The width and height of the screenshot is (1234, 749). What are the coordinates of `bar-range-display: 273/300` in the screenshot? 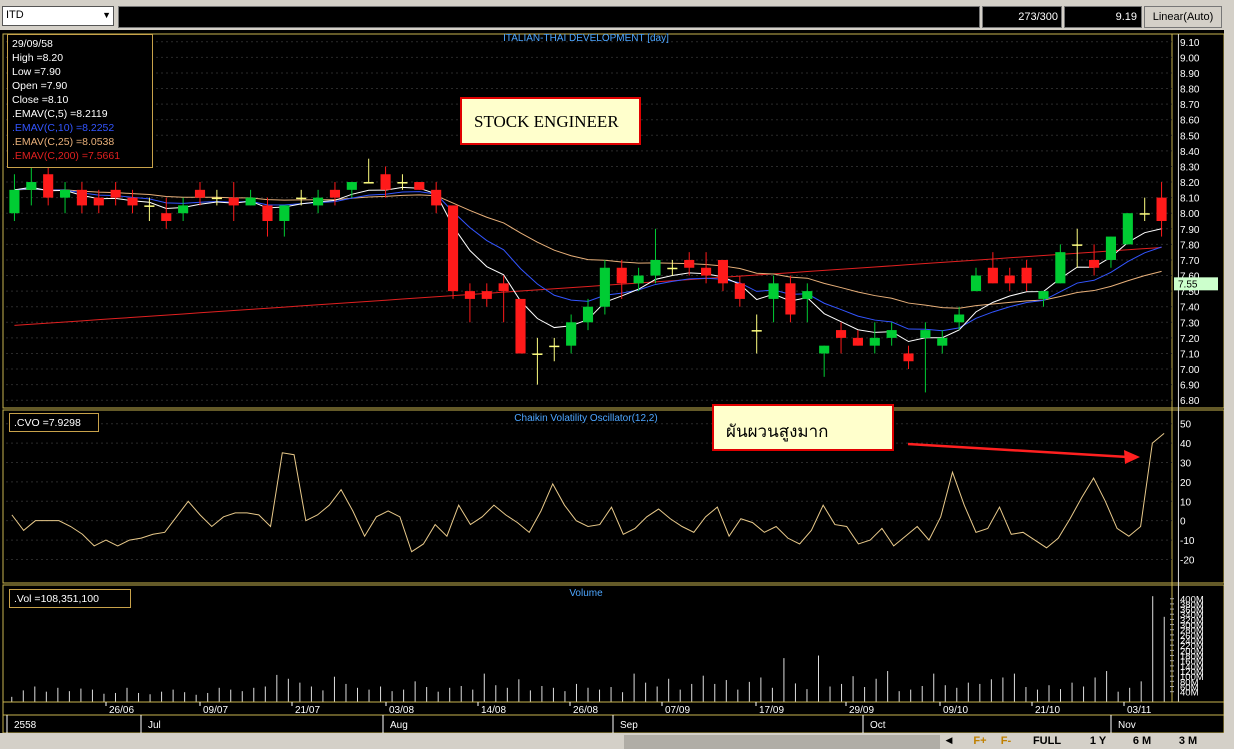 It's located at (1022, 17).